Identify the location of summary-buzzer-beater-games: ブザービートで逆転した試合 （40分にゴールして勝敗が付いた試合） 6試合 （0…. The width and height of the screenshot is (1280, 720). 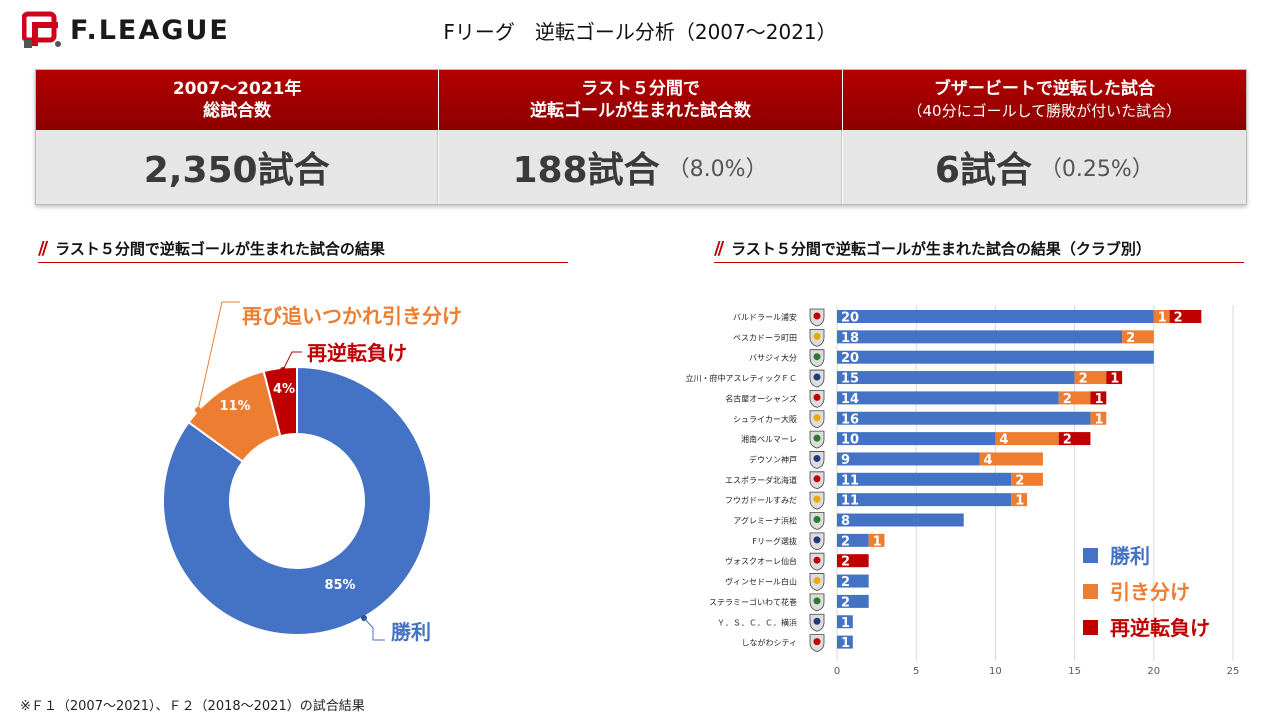
(1044, 137).